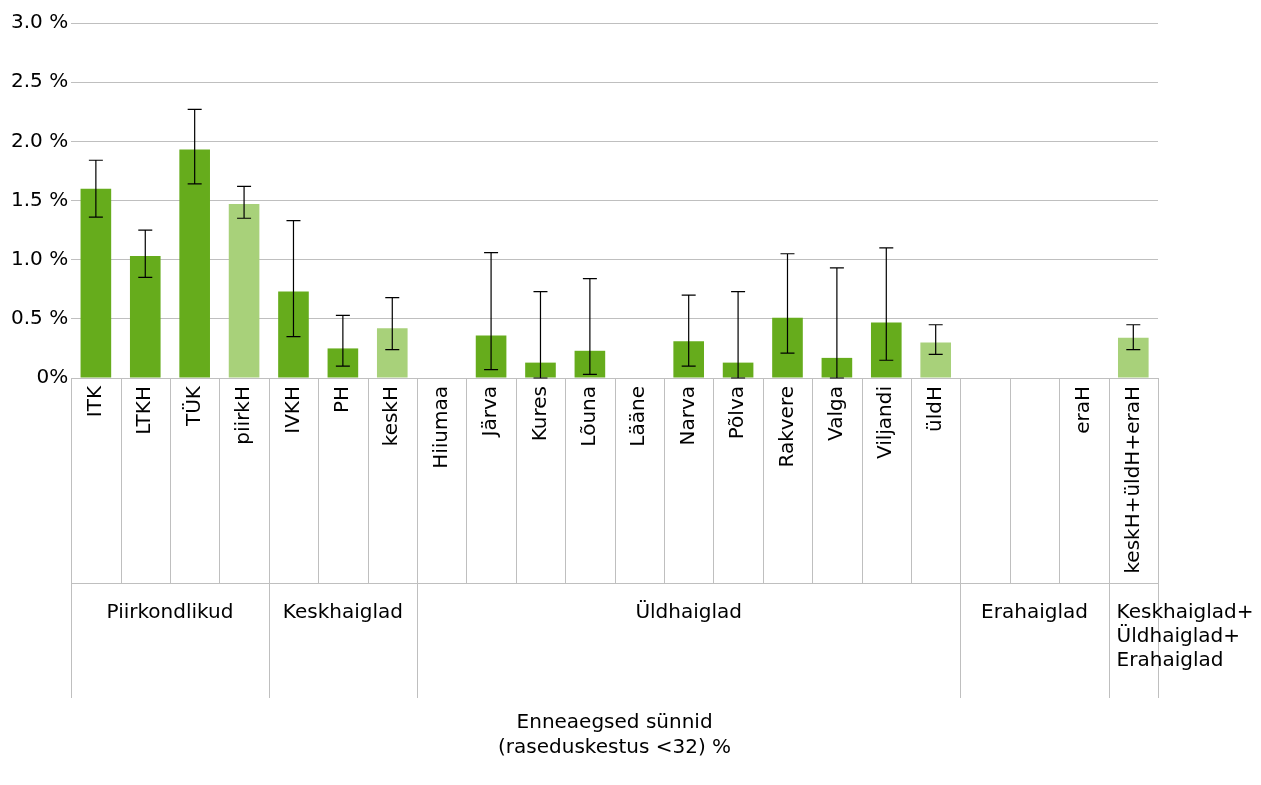  Describe the element at coordinates (686, 416) in the screenshot. I see `x-tick-label: Narva` at that location.